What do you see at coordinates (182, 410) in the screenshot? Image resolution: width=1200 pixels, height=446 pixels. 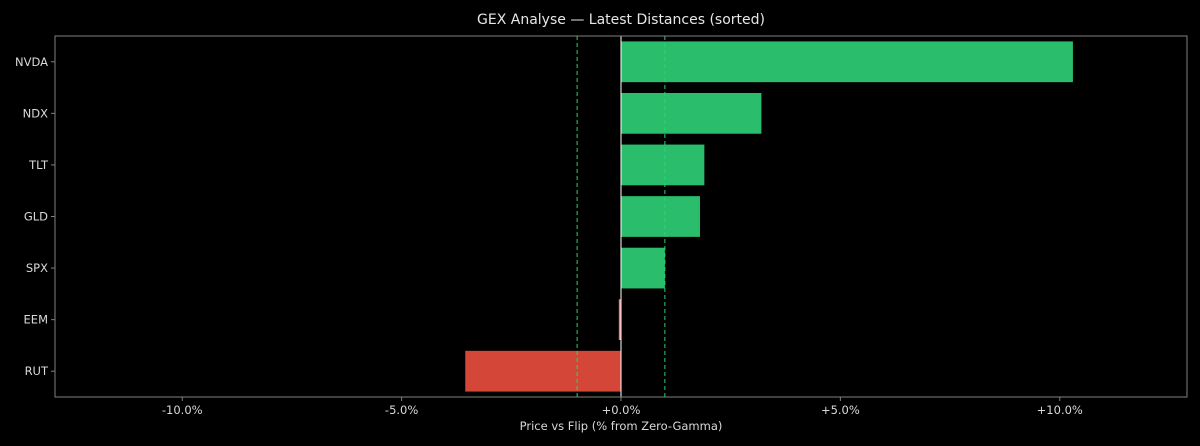 I see `x-tick-label: -10.0%` at bounding box center [182, 410].